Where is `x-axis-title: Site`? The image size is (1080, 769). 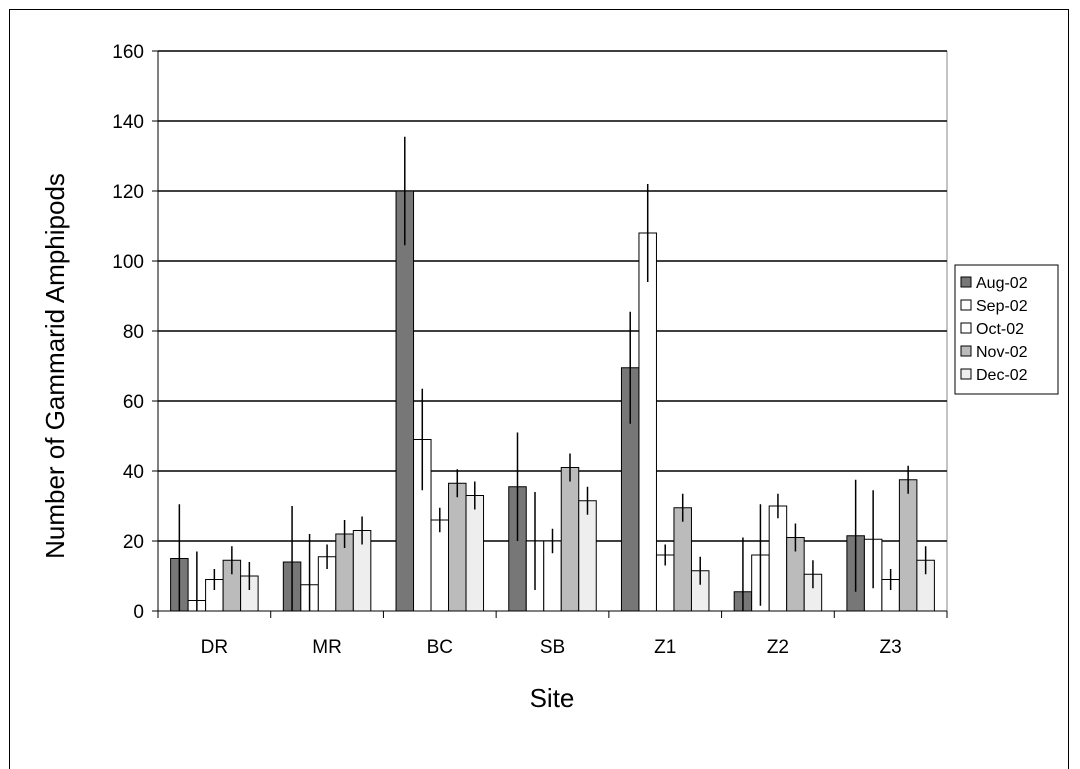
x-axis-title: Site is located at coordinates (552, 698).